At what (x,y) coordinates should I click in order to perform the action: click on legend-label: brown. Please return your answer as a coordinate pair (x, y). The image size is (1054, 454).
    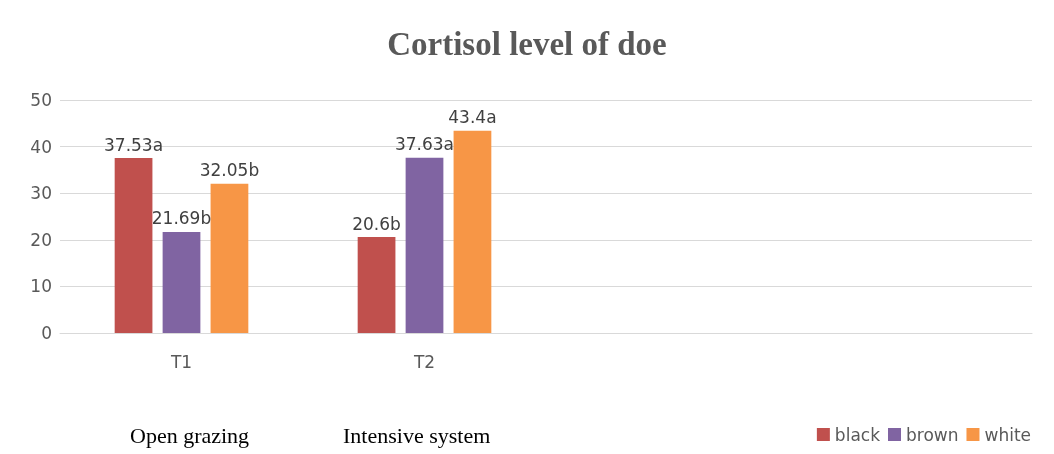
    Looking at the image, I should click on (932, 434).